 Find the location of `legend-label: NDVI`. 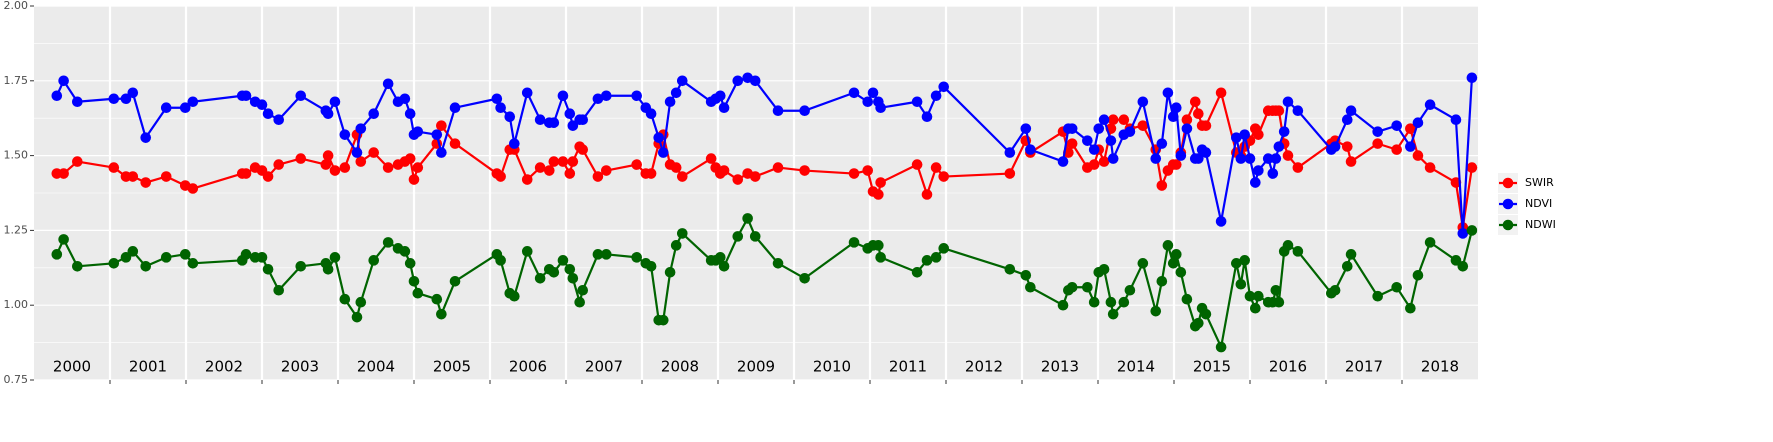

legend-label: NDVI is located at coordinates (1538, 203).